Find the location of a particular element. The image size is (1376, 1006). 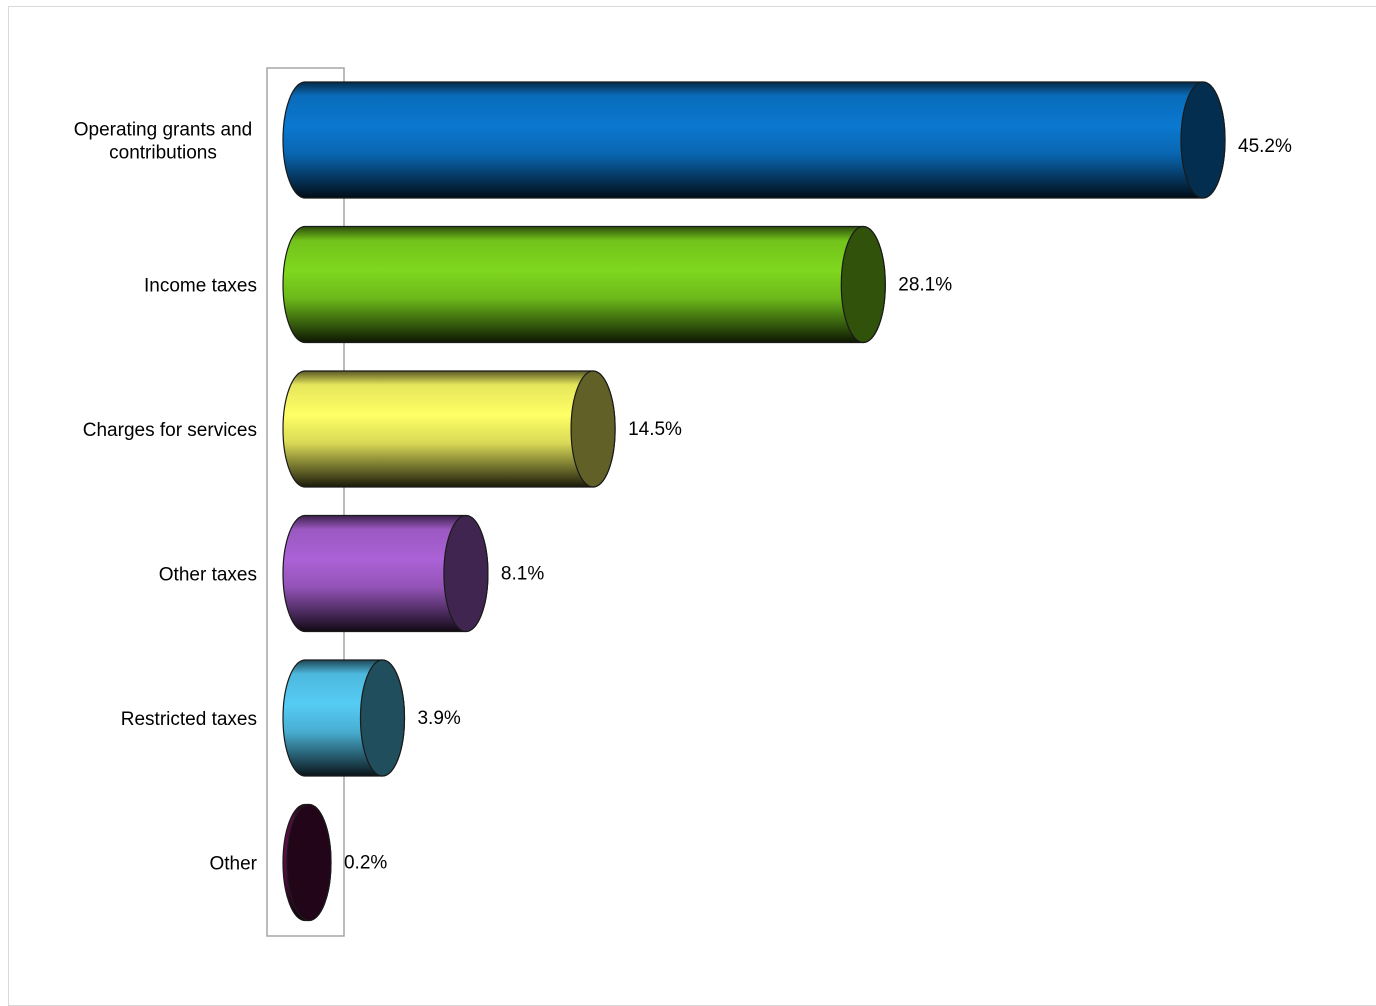

value-label: 3.9% is located at coordinates (438, 718).